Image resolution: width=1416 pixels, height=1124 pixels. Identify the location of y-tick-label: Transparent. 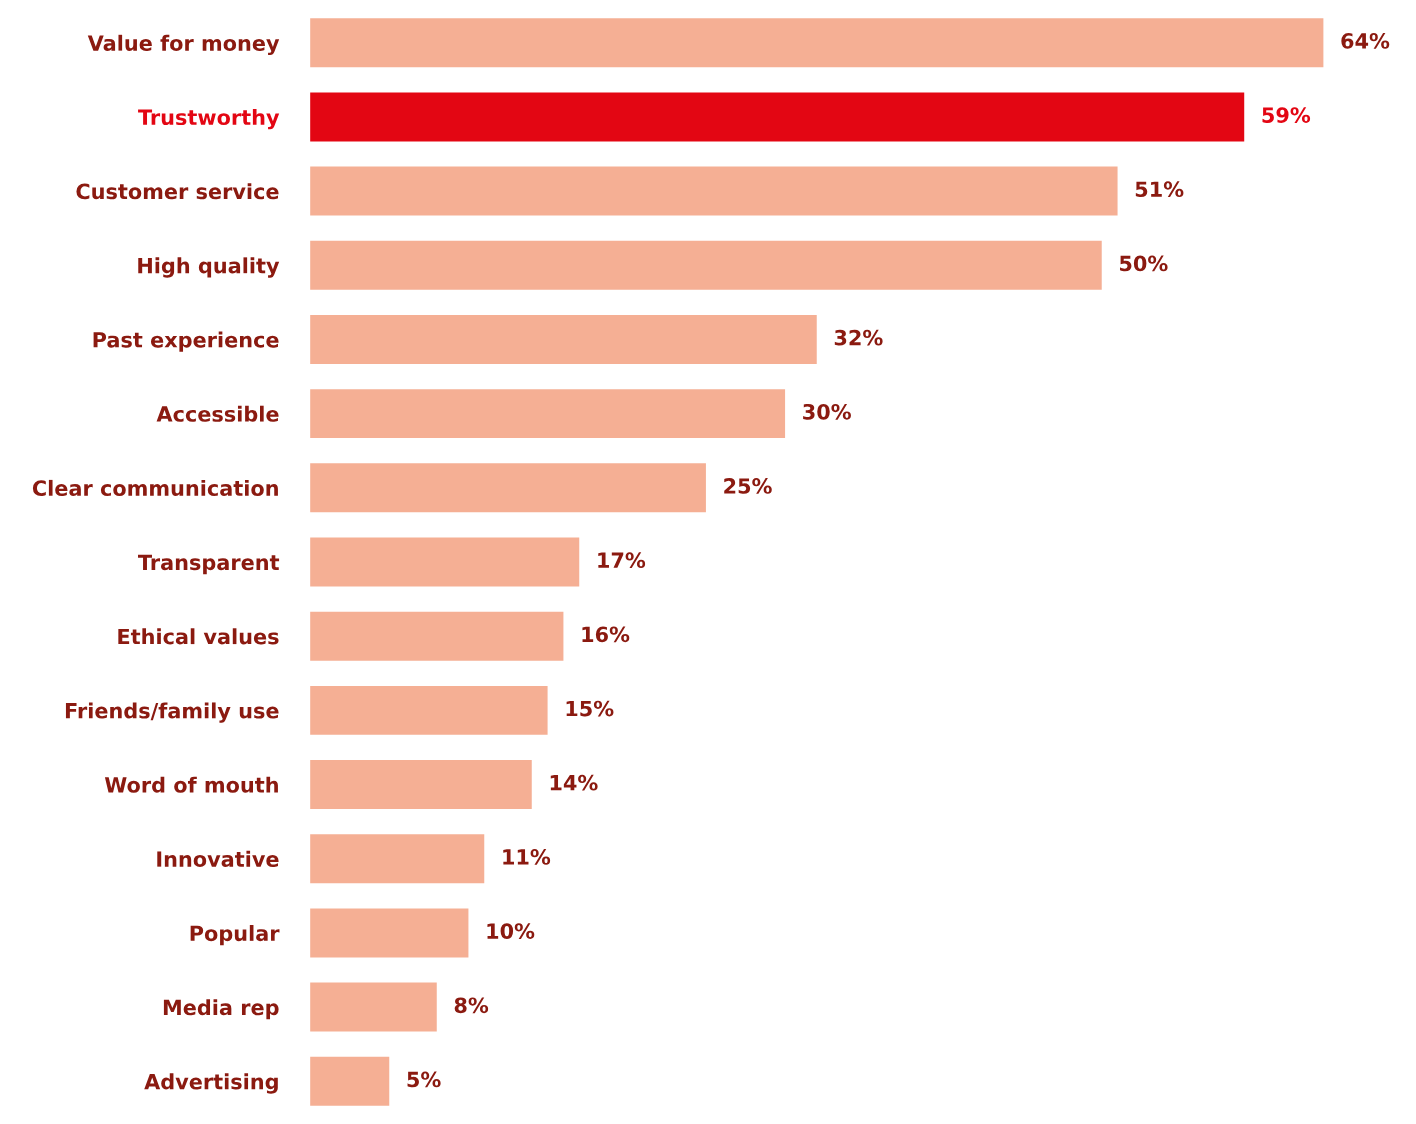
(209, 564).